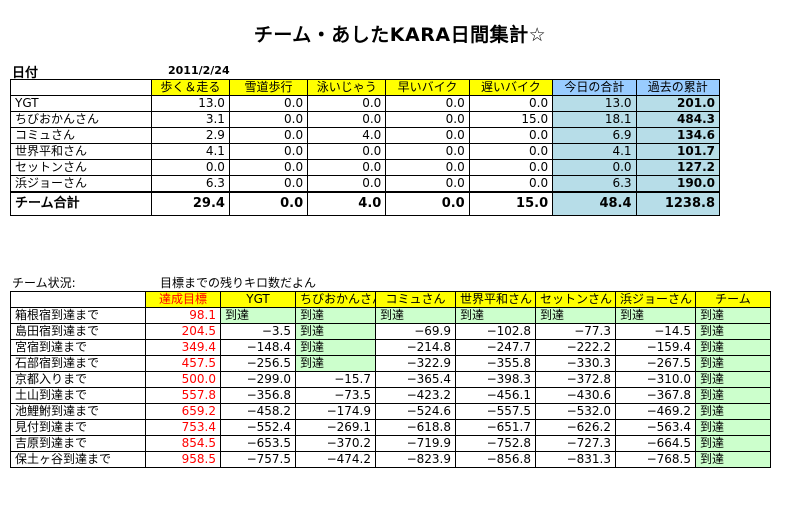 The image size is (800, 505). Describe the element at coordinates (575, 427) in the screenshot. I see `remaining-cell: −626.2` at that location.